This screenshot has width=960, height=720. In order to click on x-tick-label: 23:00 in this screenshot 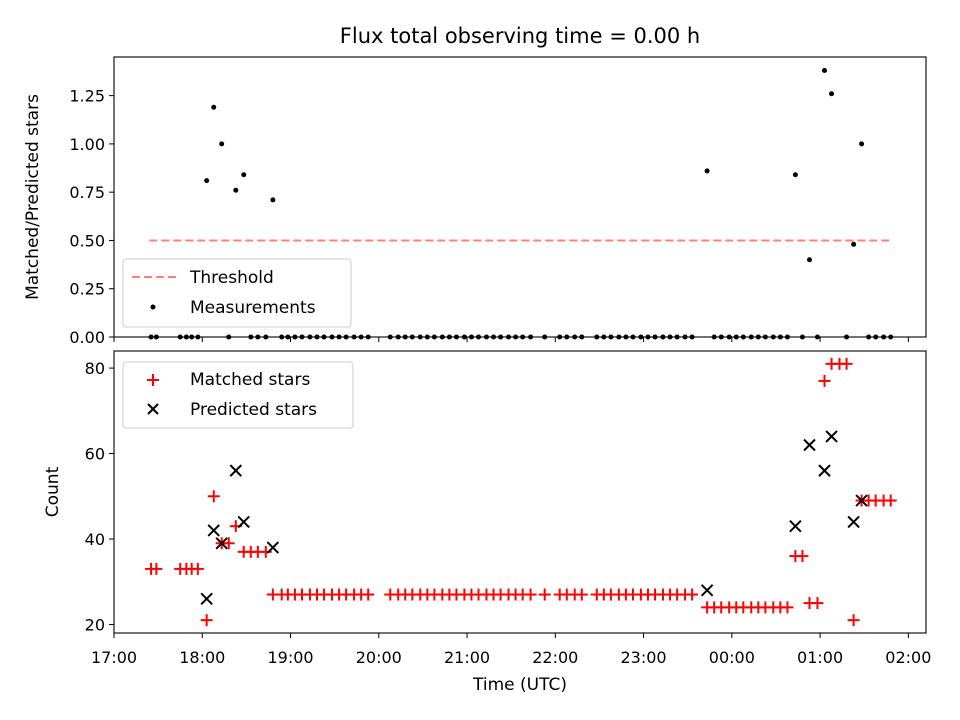, I will do `click(644, 657)`.